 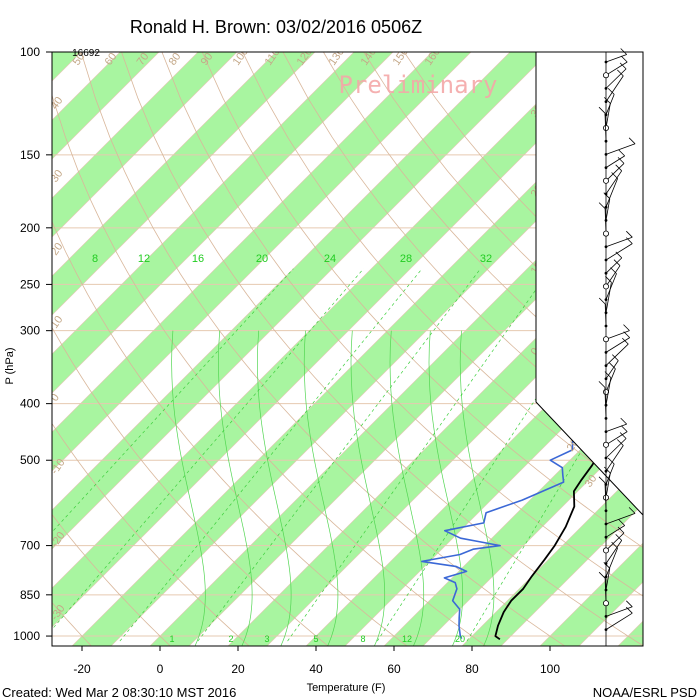 What do you see at coordinates (30, 460) in the screenshot?
I see `y-tick-label: 500` at bounding box center [30, 460].